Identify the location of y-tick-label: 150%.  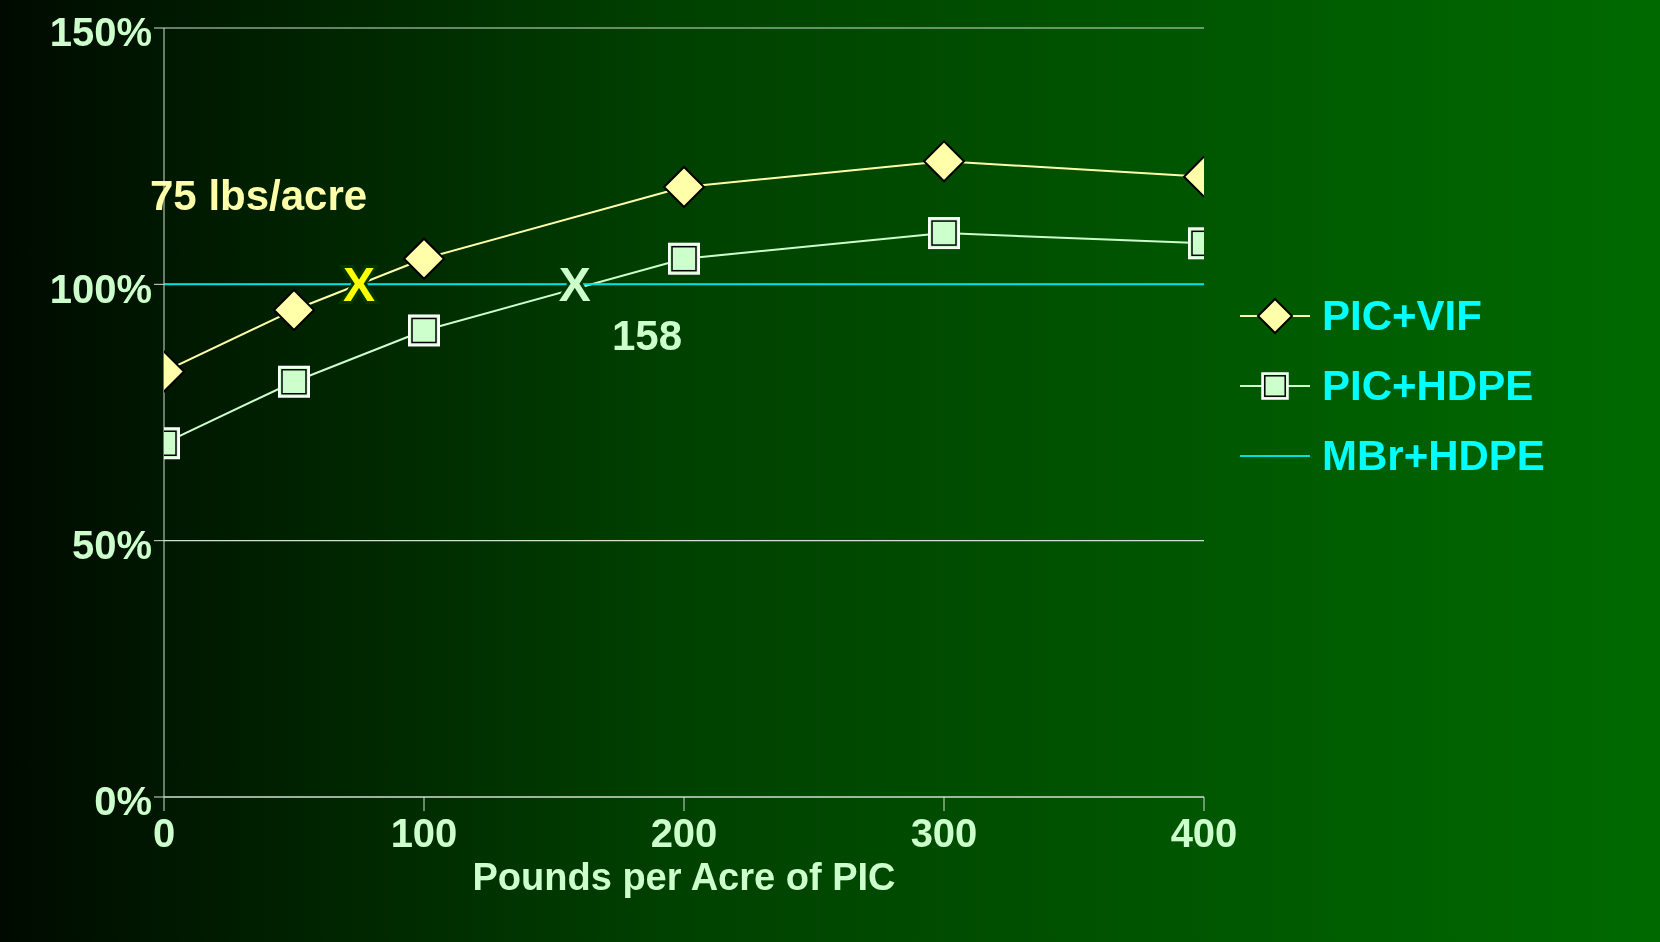
(100, 32).